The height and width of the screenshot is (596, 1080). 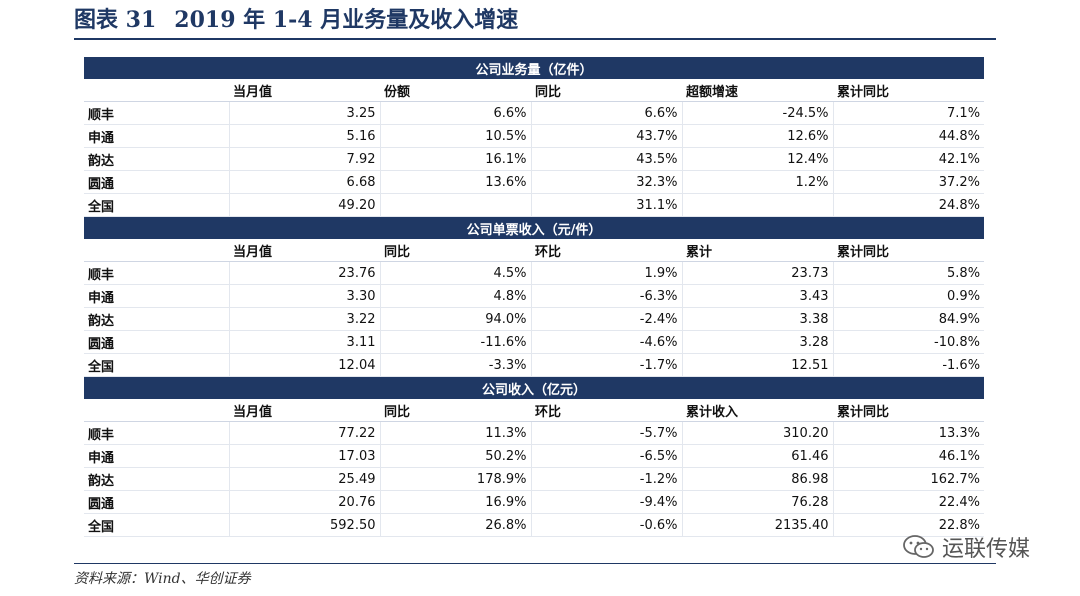 I want to click on section-header: 公司单票收入（元/件）, so click(x=534, y=227).